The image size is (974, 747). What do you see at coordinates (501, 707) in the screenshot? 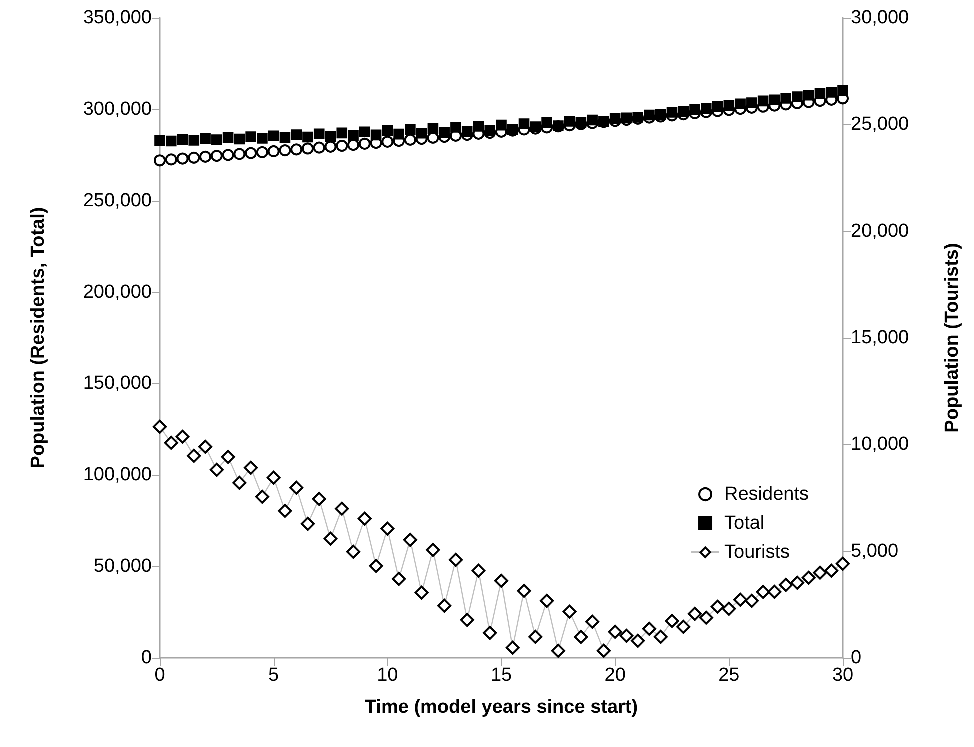
I see `x-axis-title: Time (model years since start)` at bounding box center [501, 707].